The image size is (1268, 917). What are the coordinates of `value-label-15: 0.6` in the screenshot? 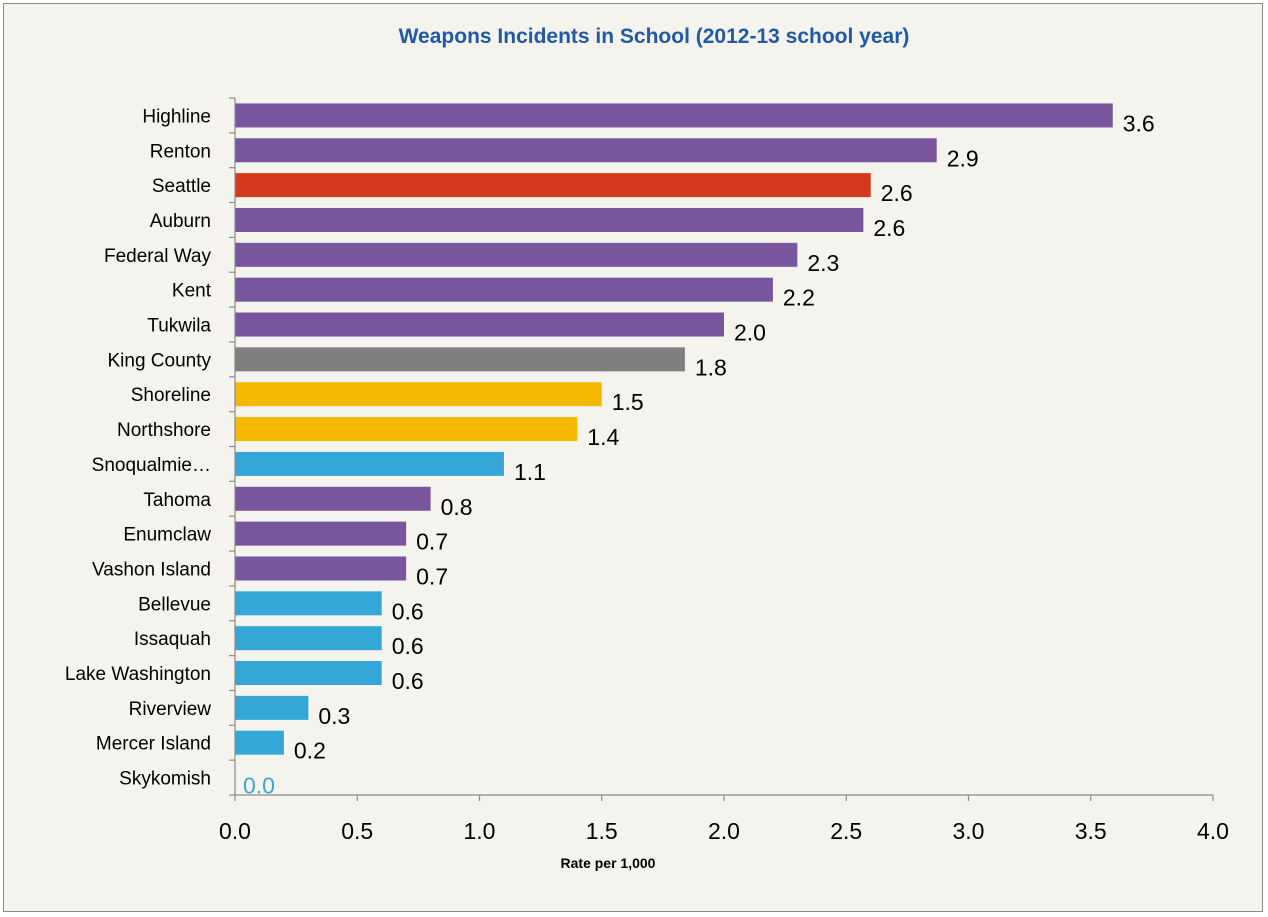 It's located at (408, 646).